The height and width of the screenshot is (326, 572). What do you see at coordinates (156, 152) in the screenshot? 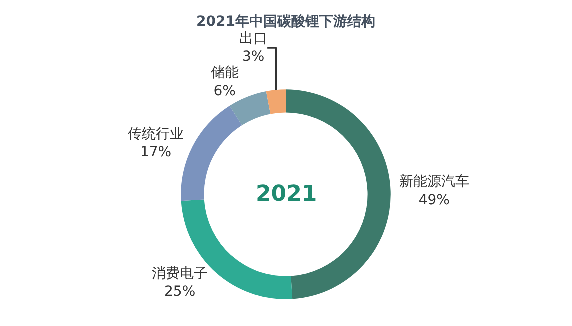
I see `data-label: 17%` at bounding box center [156, 152].